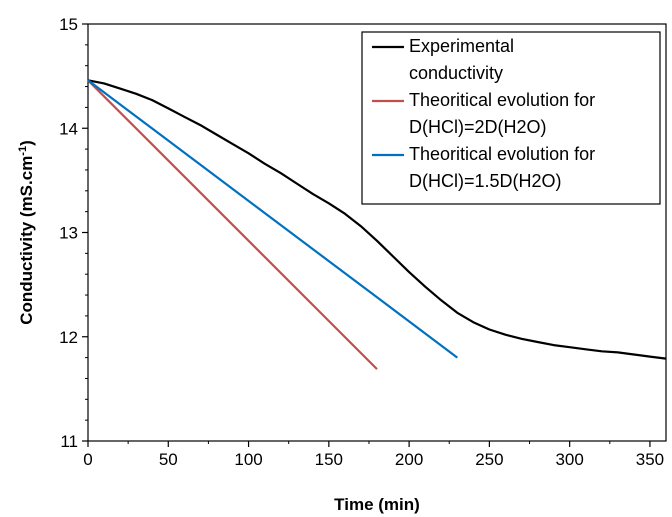 The image size is (672, 517). I want to click on legend-label-2: Theoritical evolution for, so click(502, 100).